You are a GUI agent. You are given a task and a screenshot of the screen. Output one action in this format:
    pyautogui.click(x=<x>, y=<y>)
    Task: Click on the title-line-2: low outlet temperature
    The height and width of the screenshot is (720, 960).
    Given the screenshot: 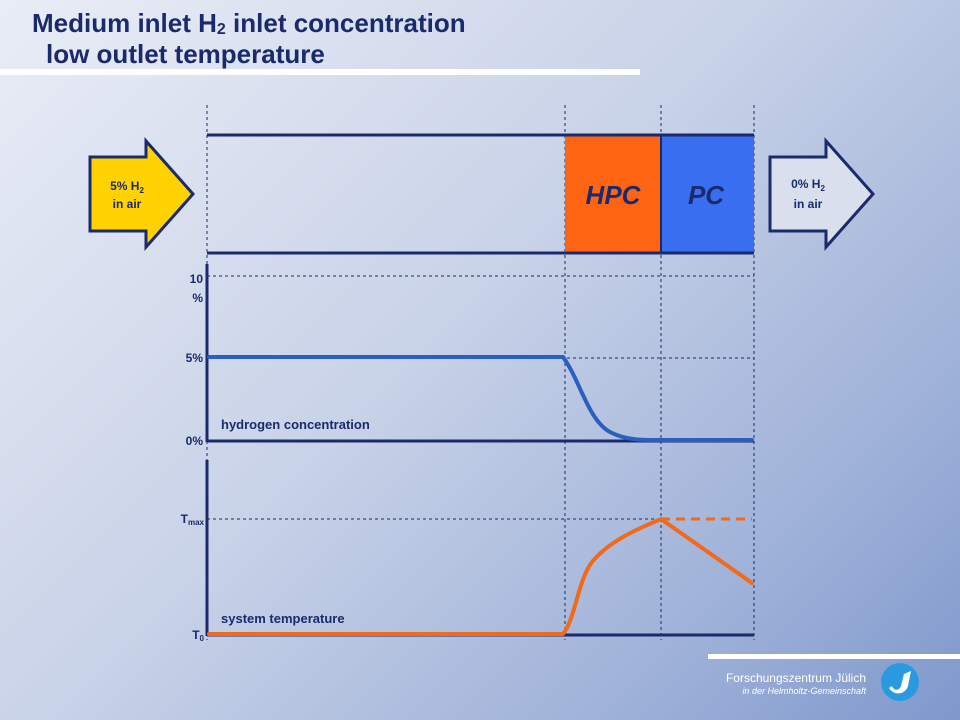 What is the action you would take?
    pyautogui.click(x=185, y=54)
    